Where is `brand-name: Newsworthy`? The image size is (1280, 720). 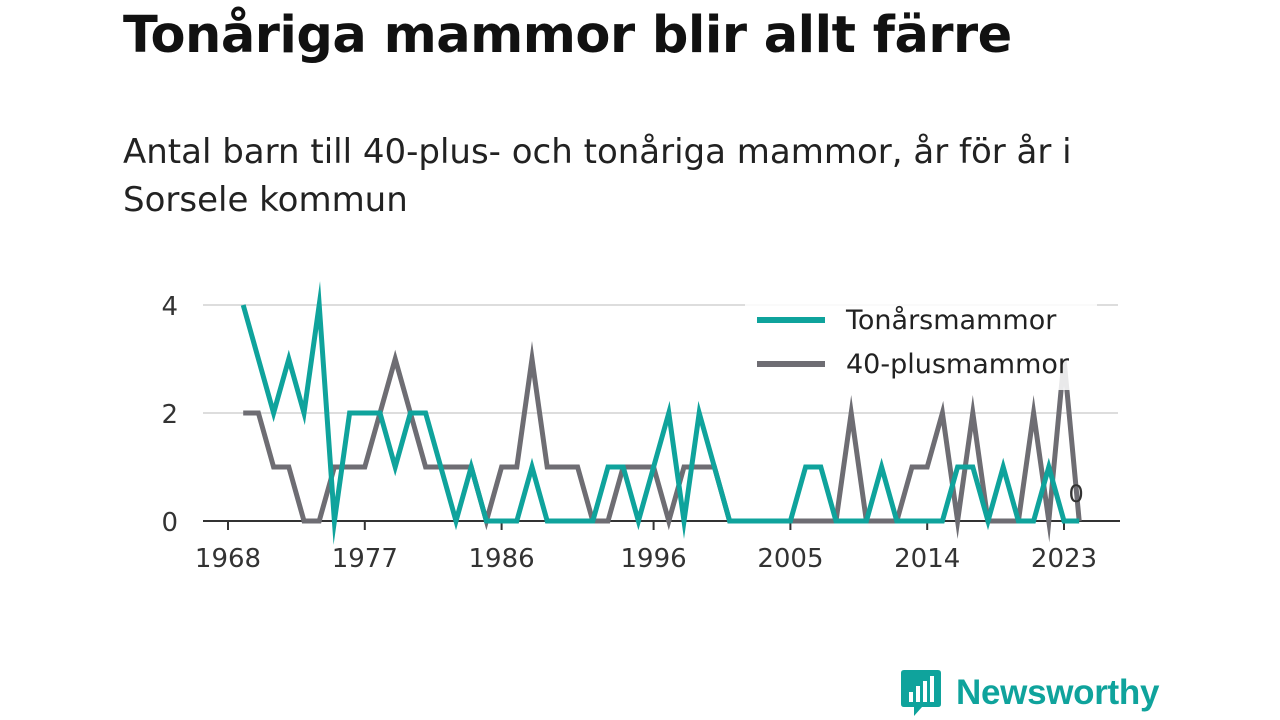 brand-name: Newsworthy is located at coordinates (1058, 692).